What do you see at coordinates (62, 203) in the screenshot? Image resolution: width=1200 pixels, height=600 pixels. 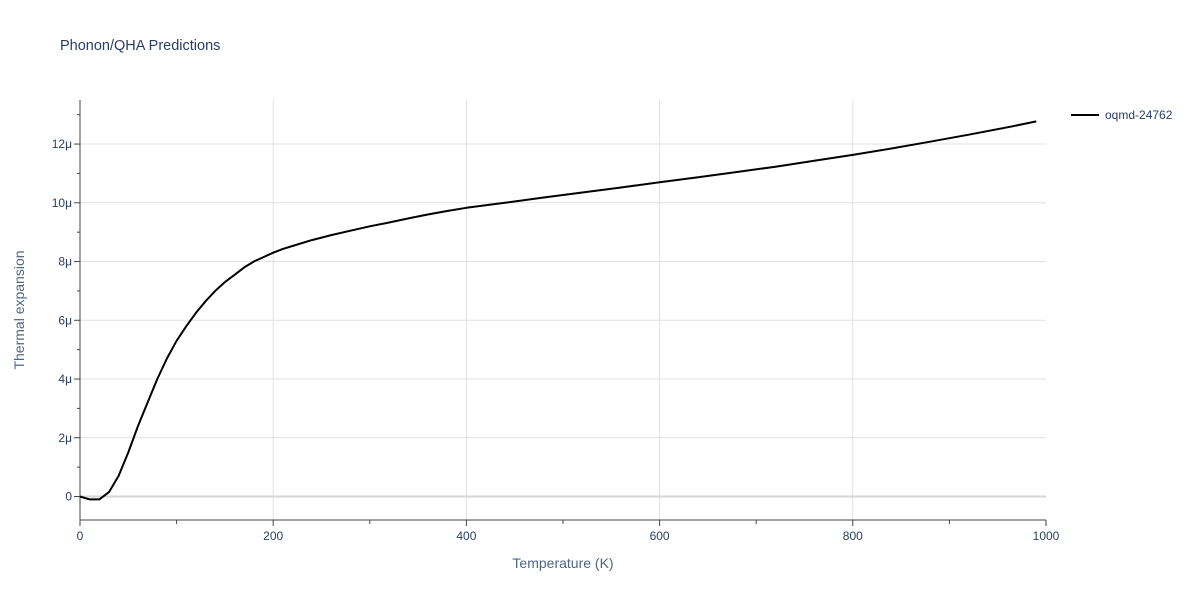 I see `y-tick-label: 10μ` at bounding box center [62, 203].